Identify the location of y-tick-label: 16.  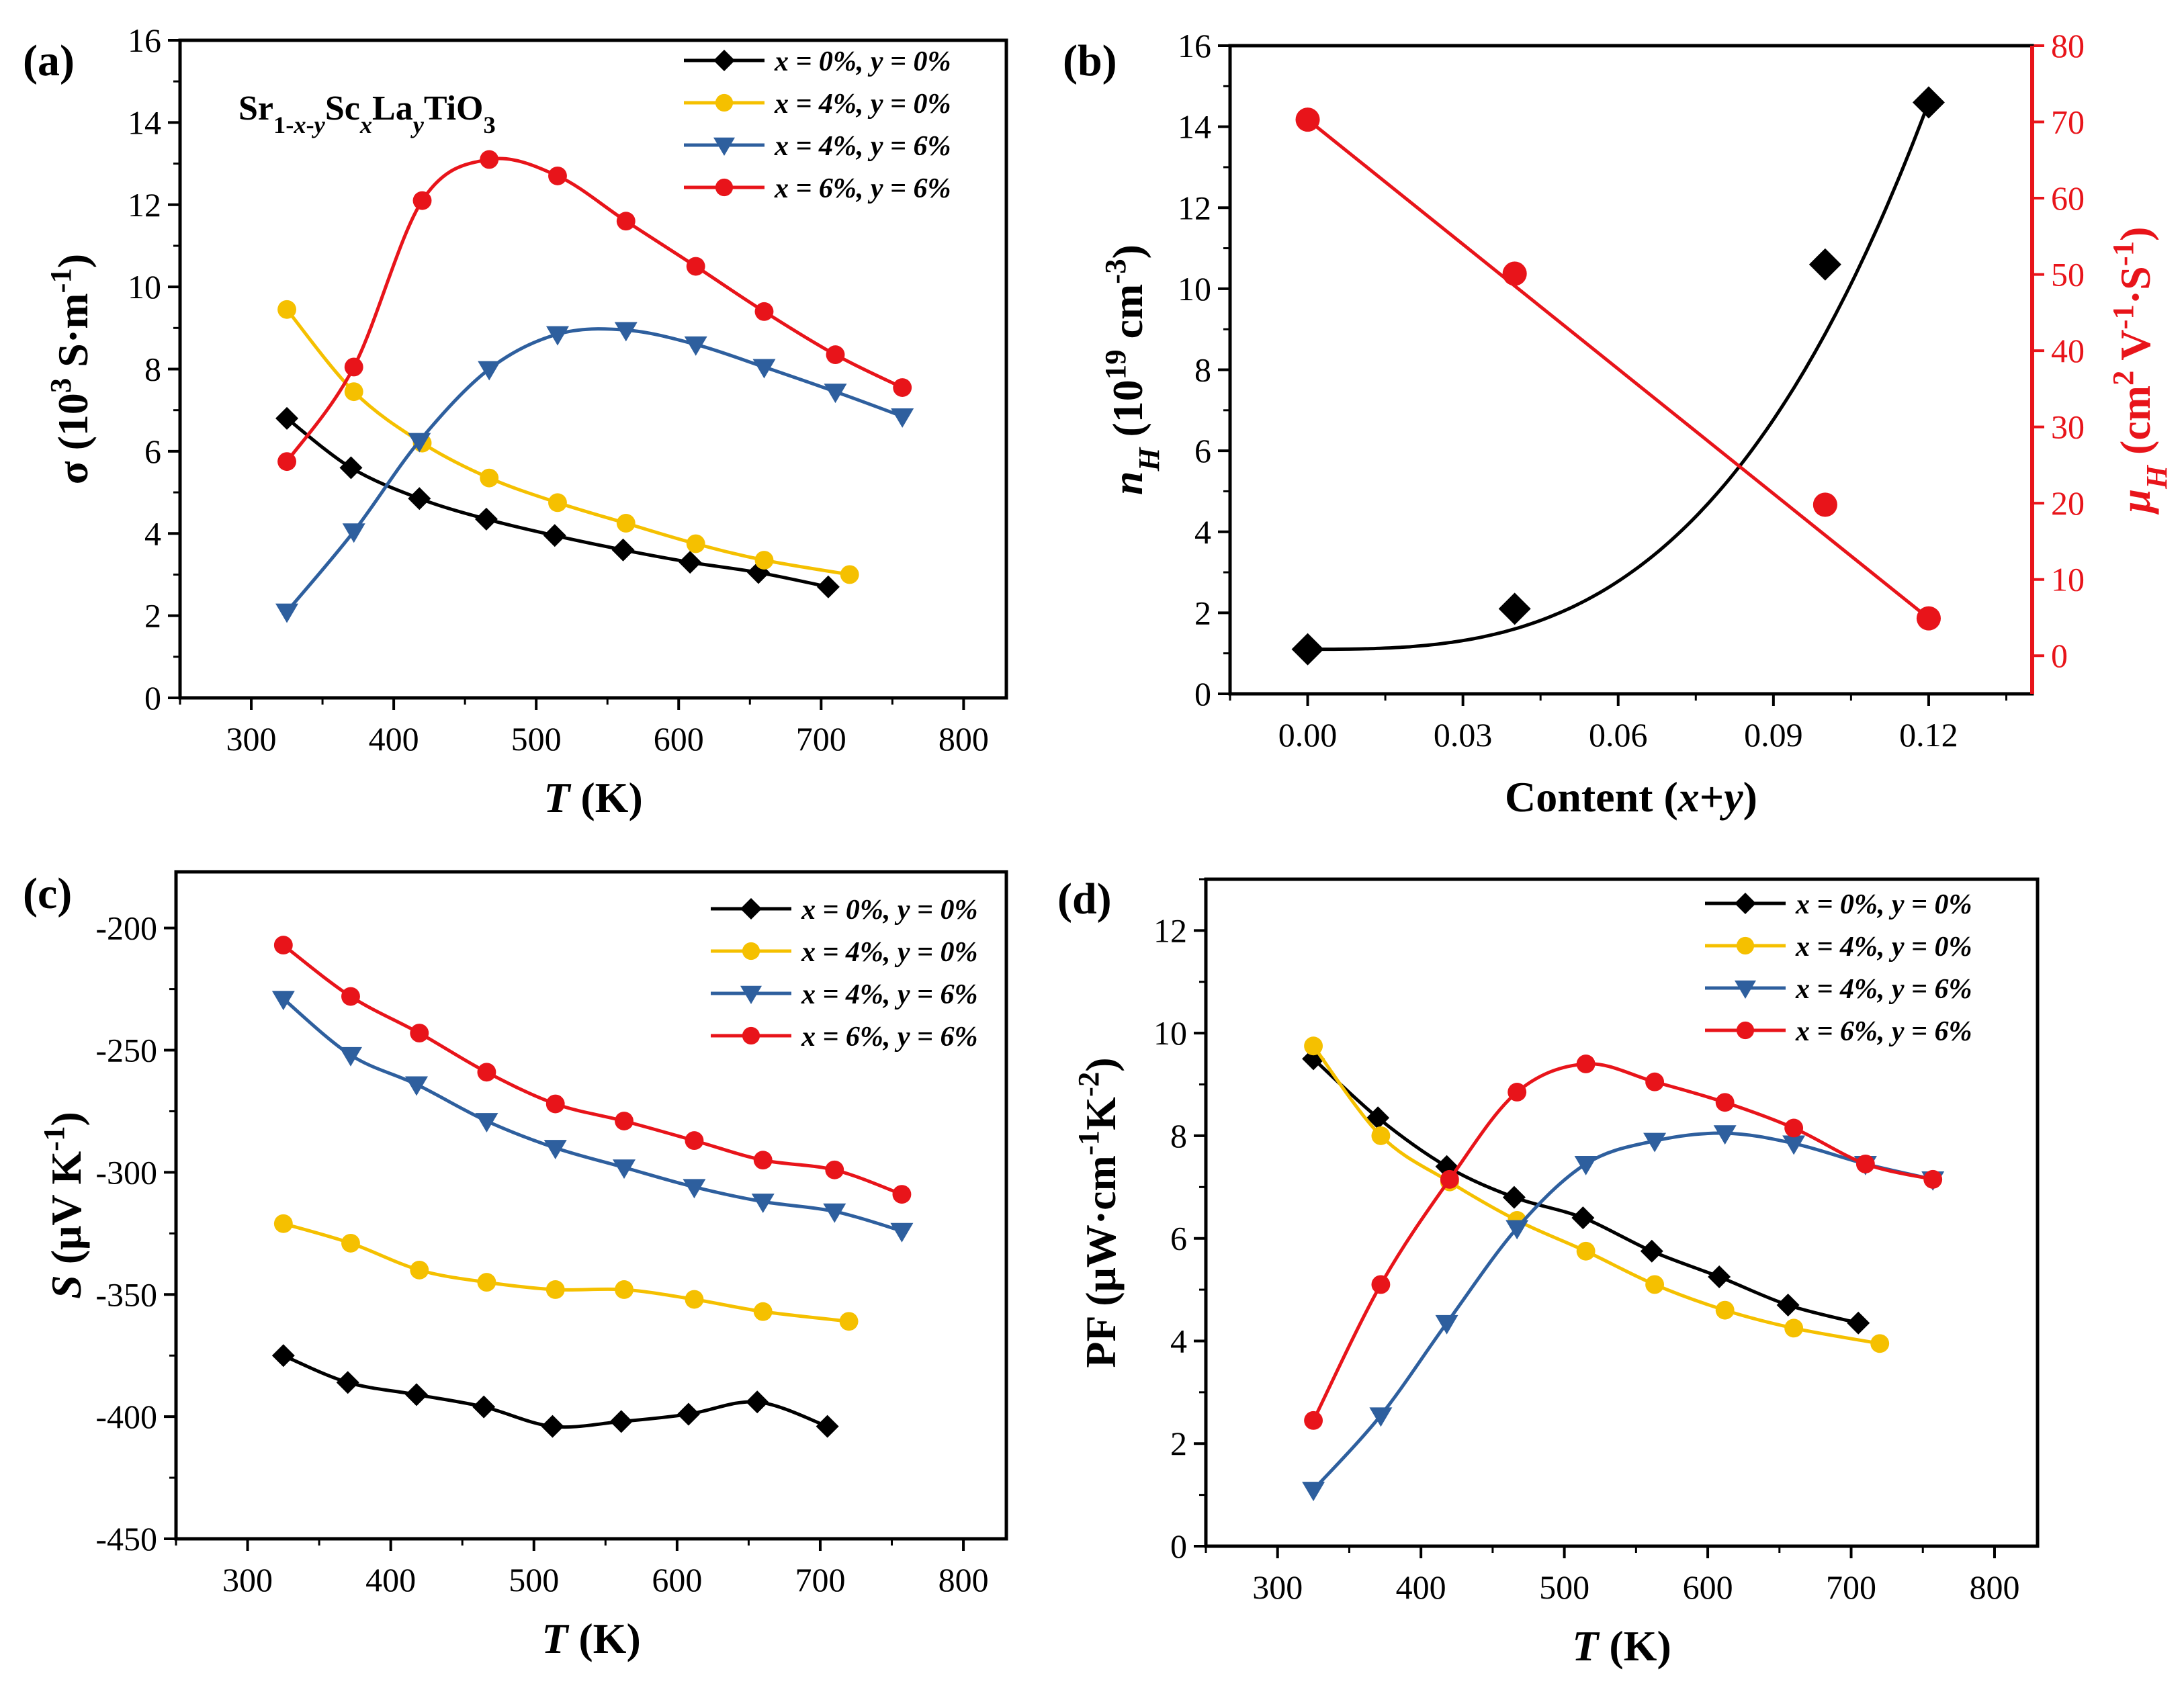
(144, 40).